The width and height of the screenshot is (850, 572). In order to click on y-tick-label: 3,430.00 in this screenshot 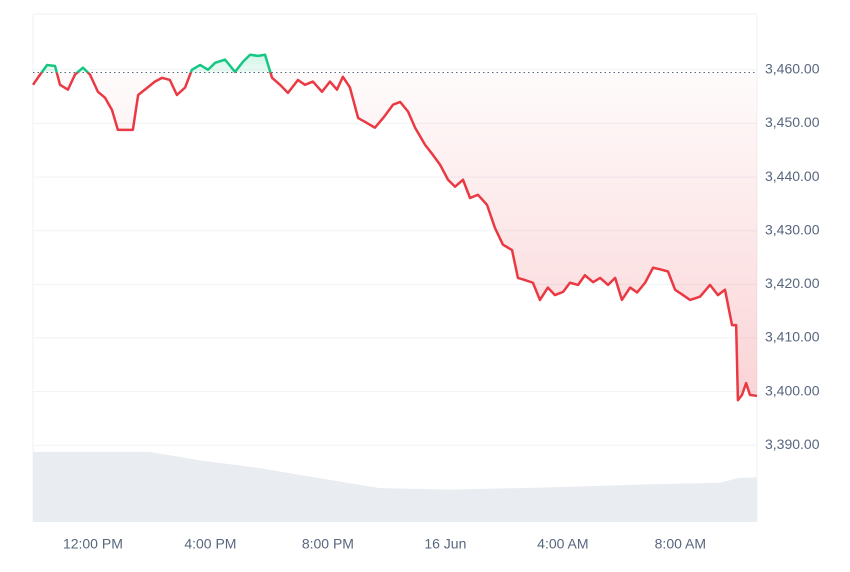, I will do `click(792, 229)`.